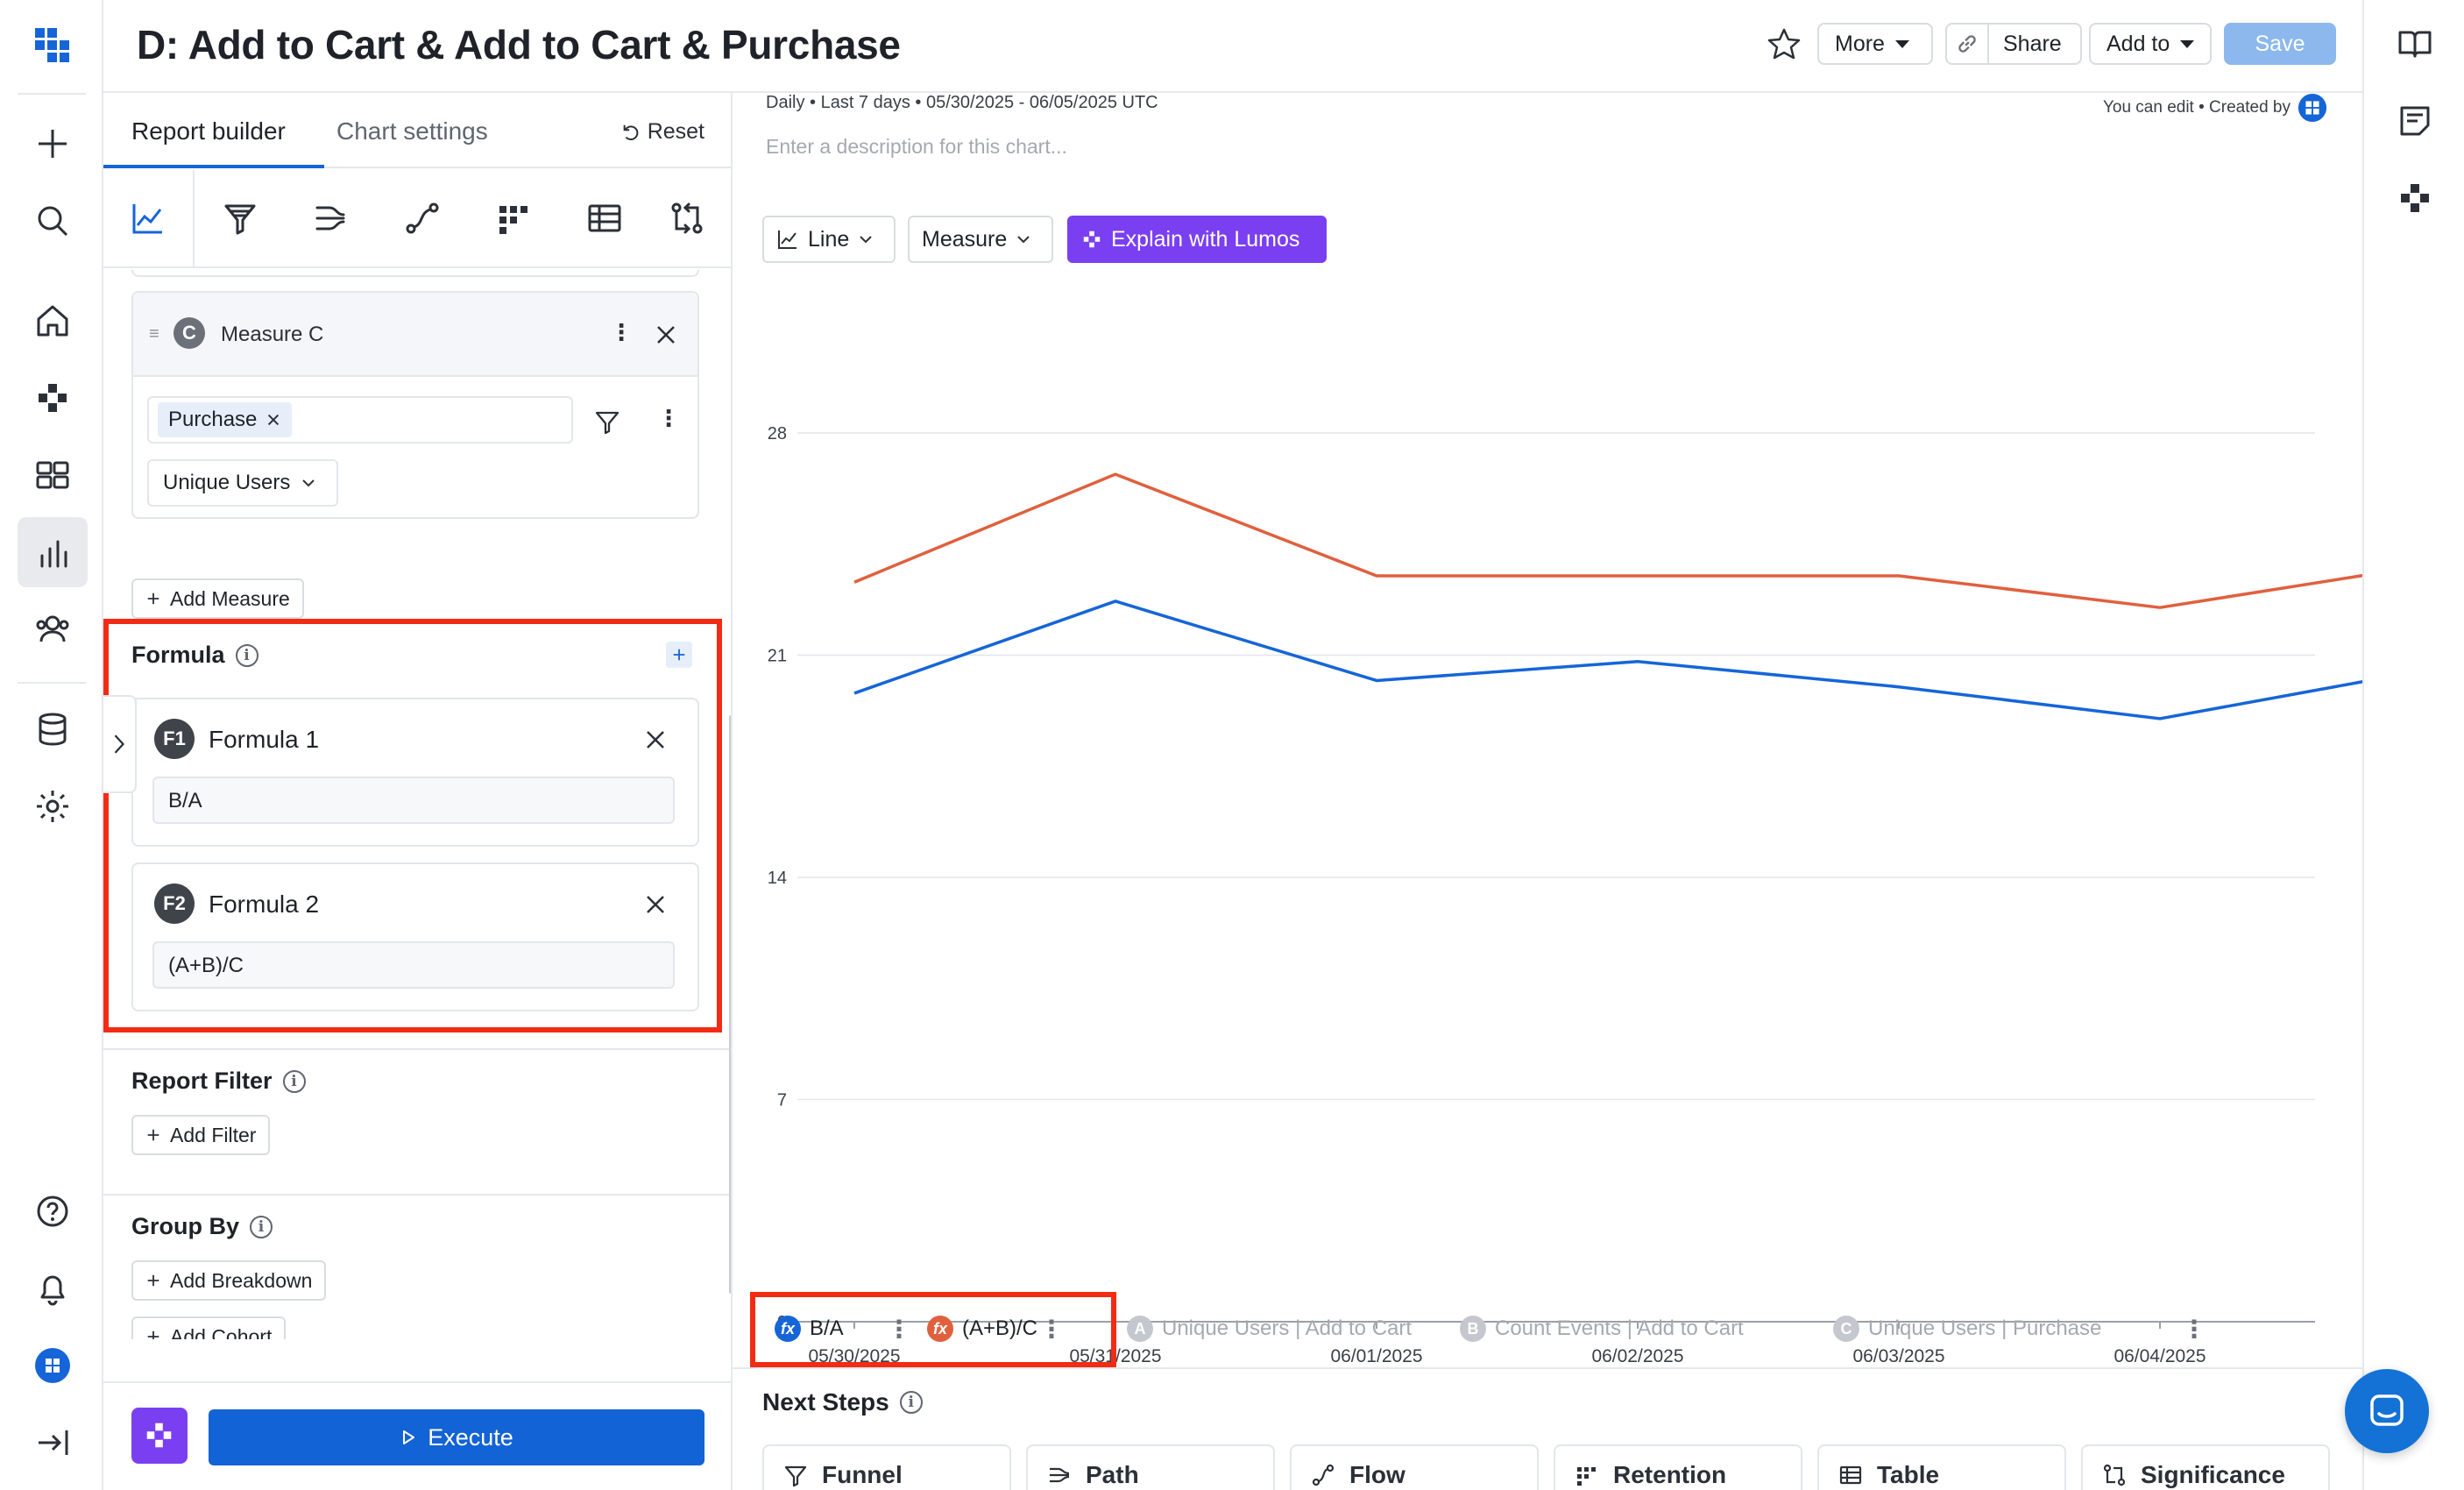  What do you see at coordinates (519, 44) in the screenshot?
I see `page-title: D: Add to Cart & Add to Cart & Purchase` at bounding box center [519, 44].